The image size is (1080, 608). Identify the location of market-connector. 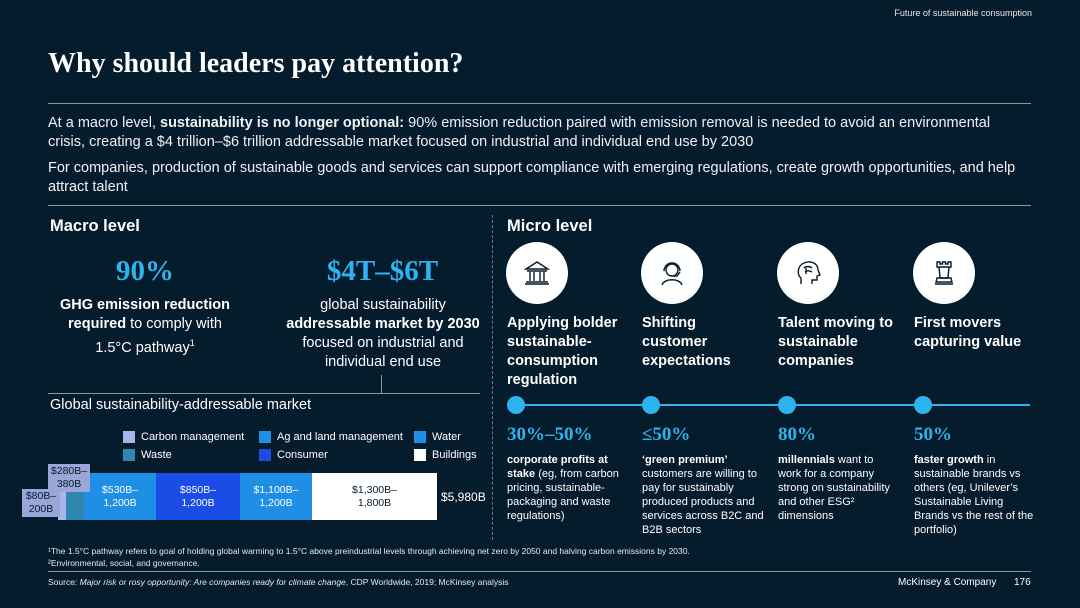
(381, 384).